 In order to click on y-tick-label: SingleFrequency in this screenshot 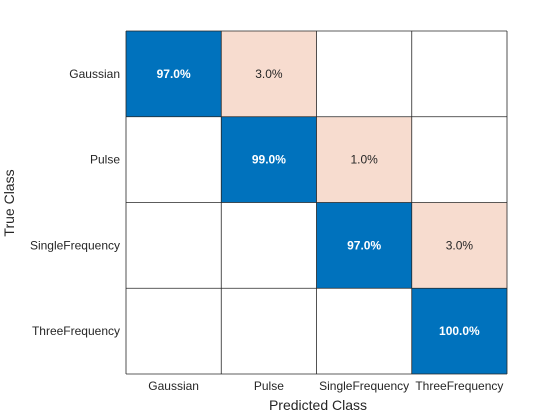, I will do `click(75, 245)`.